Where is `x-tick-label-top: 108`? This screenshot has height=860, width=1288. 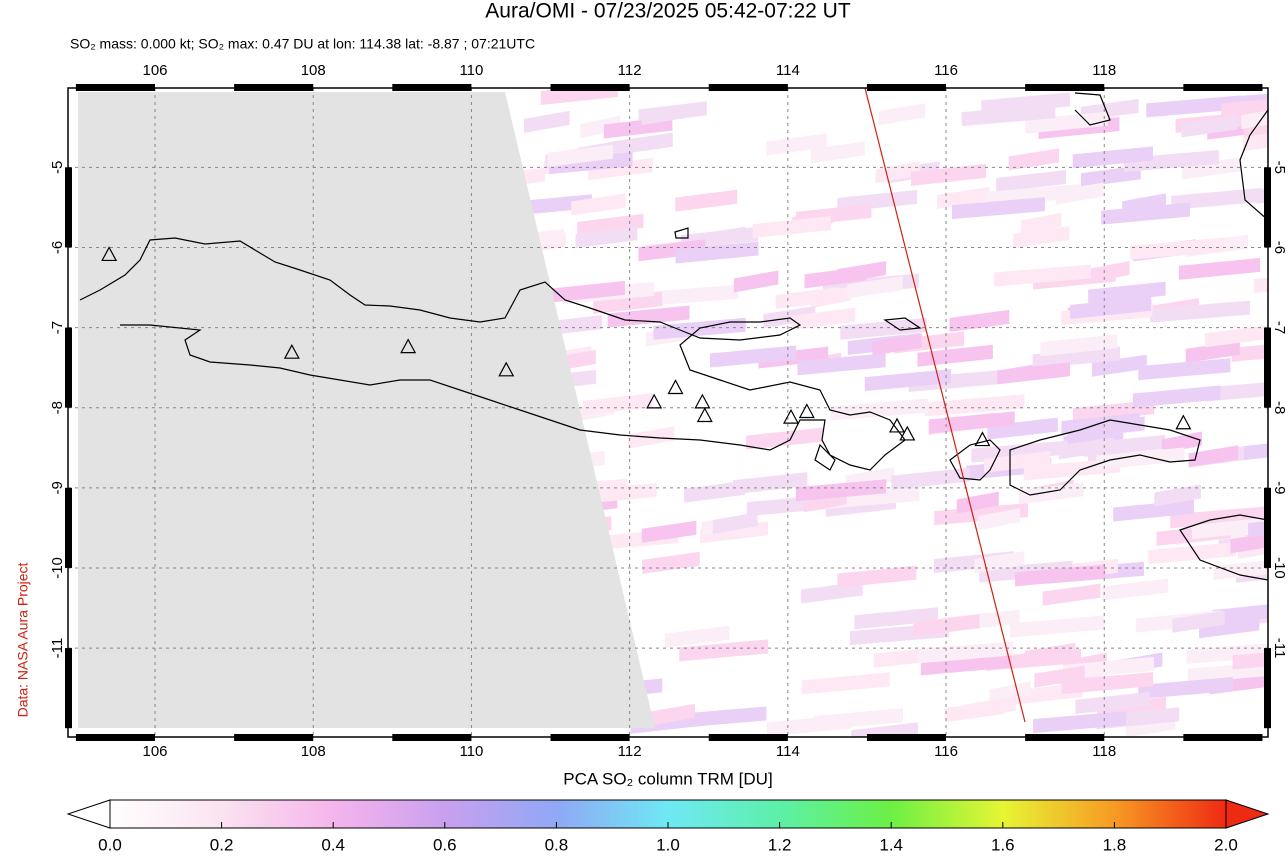
x-tick-label-top: 108 is located at coordinates (313, 70).